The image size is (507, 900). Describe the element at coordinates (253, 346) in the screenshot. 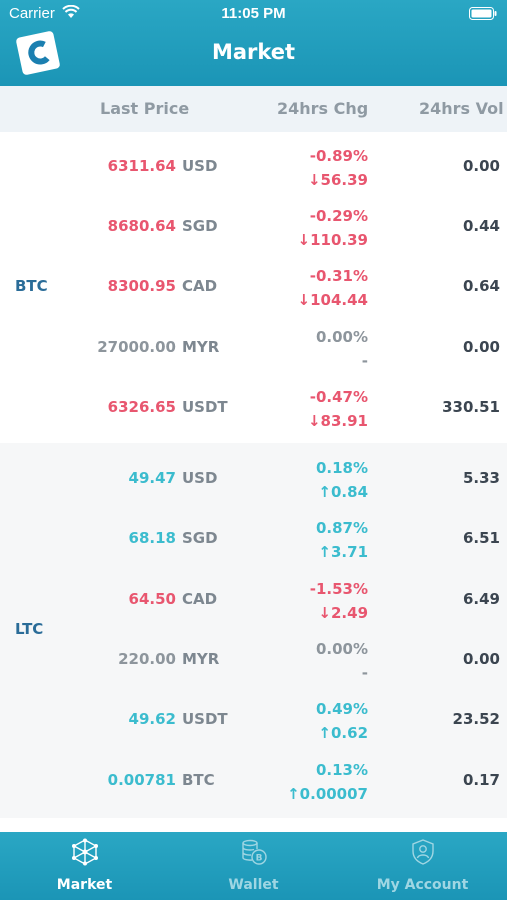

I see `market-row: 27000.00 MYR 0.00% - 0.00` at that location.